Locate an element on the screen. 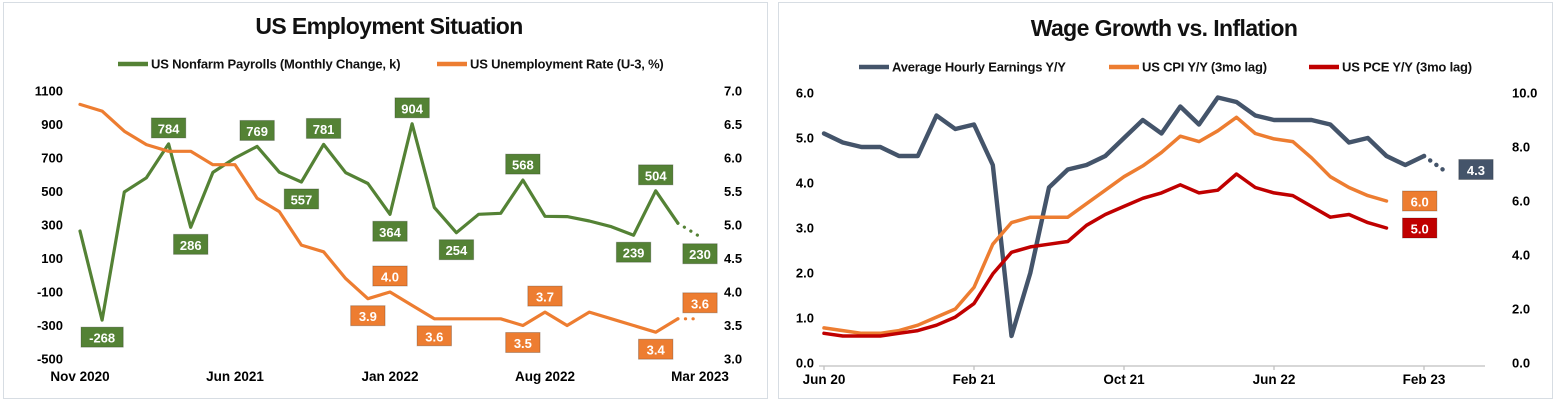 The height and width of the screenshot is (406, 1554). left-axis-tick-label: 900 is located at coordinates (52, 124).